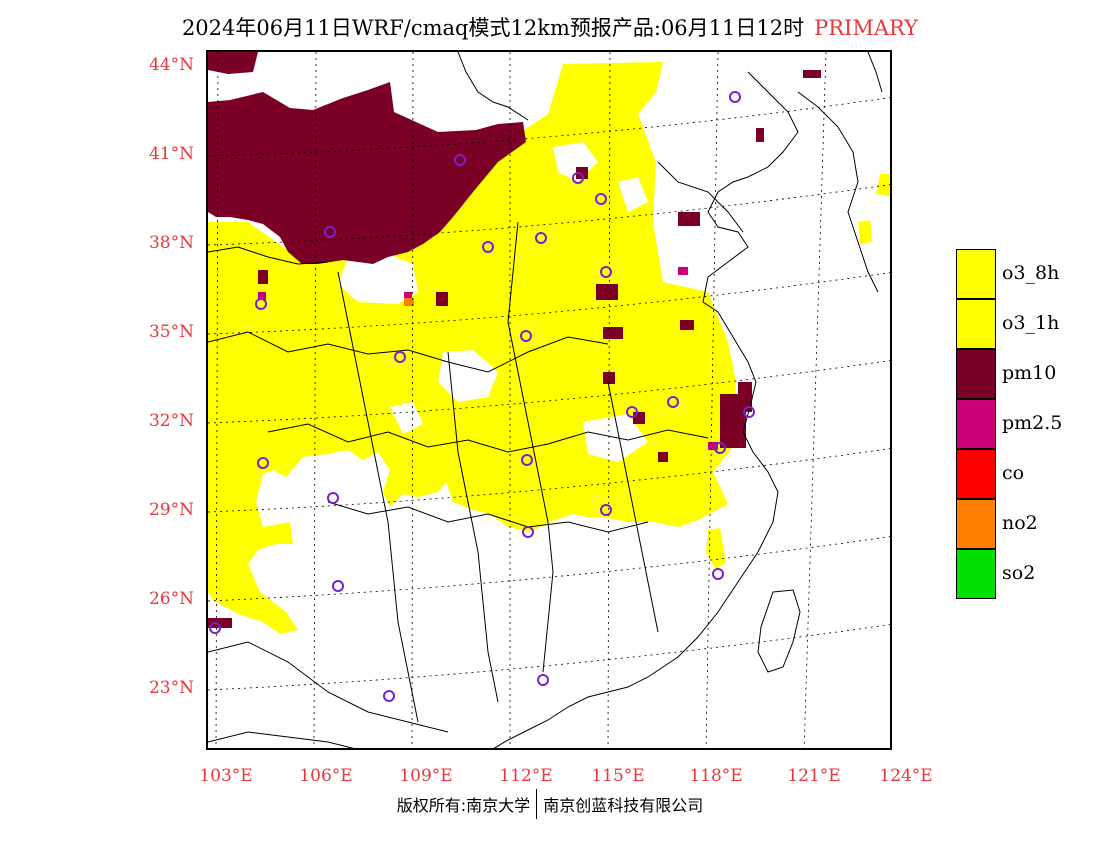  Describe the element at coordinates (488, 358) in the screenshot. I see `pm25-spots` at that location.